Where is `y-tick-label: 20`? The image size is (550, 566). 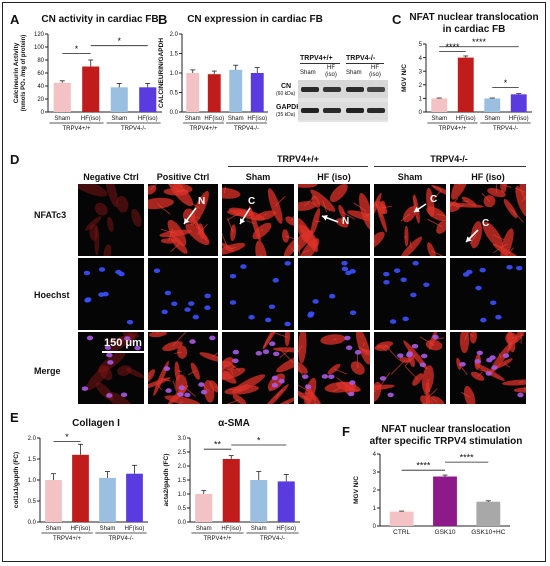 y-tick-label: 20 is located at coordinates (40, 100).